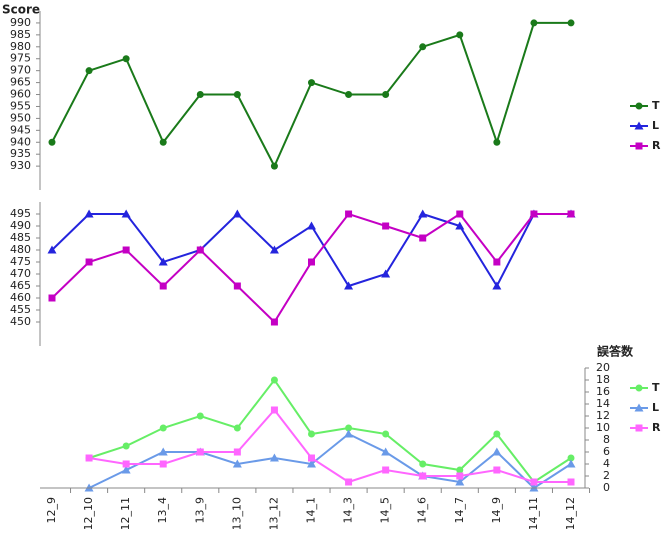 The width and height of the screenshot is (663, 533). I want to click on legend-label: T, so click(656, 387).